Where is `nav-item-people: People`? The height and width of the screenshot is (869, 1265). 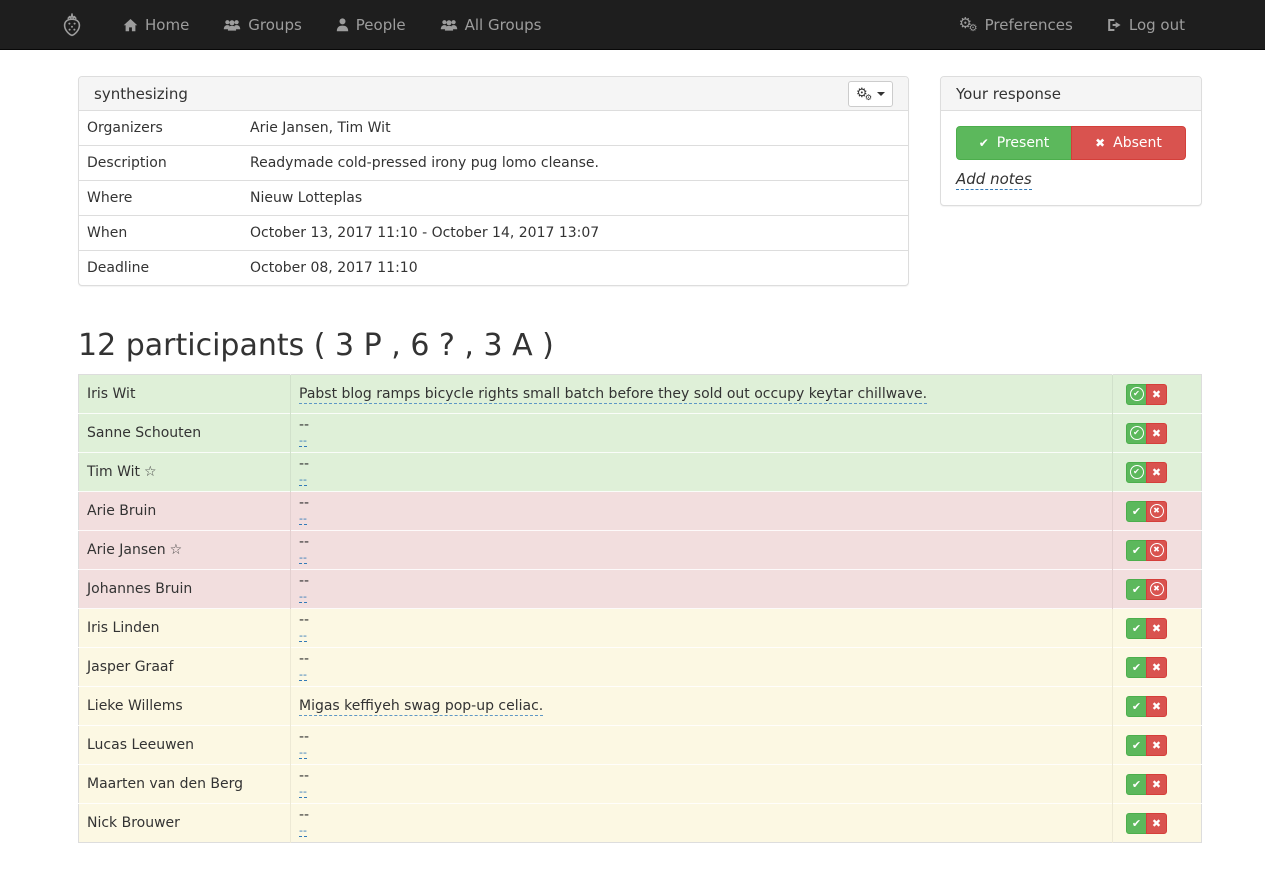 nav-item-people: People is located at coordinates (371, 25).